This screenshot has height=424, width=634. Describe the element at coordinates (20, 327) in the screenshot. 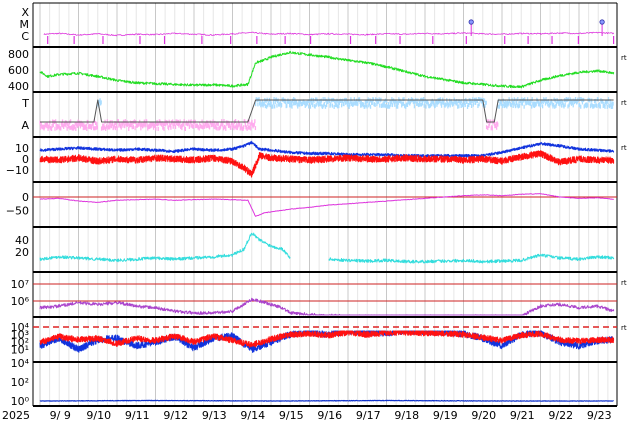

I see `proton-y-tick: 10⁴` at that location.